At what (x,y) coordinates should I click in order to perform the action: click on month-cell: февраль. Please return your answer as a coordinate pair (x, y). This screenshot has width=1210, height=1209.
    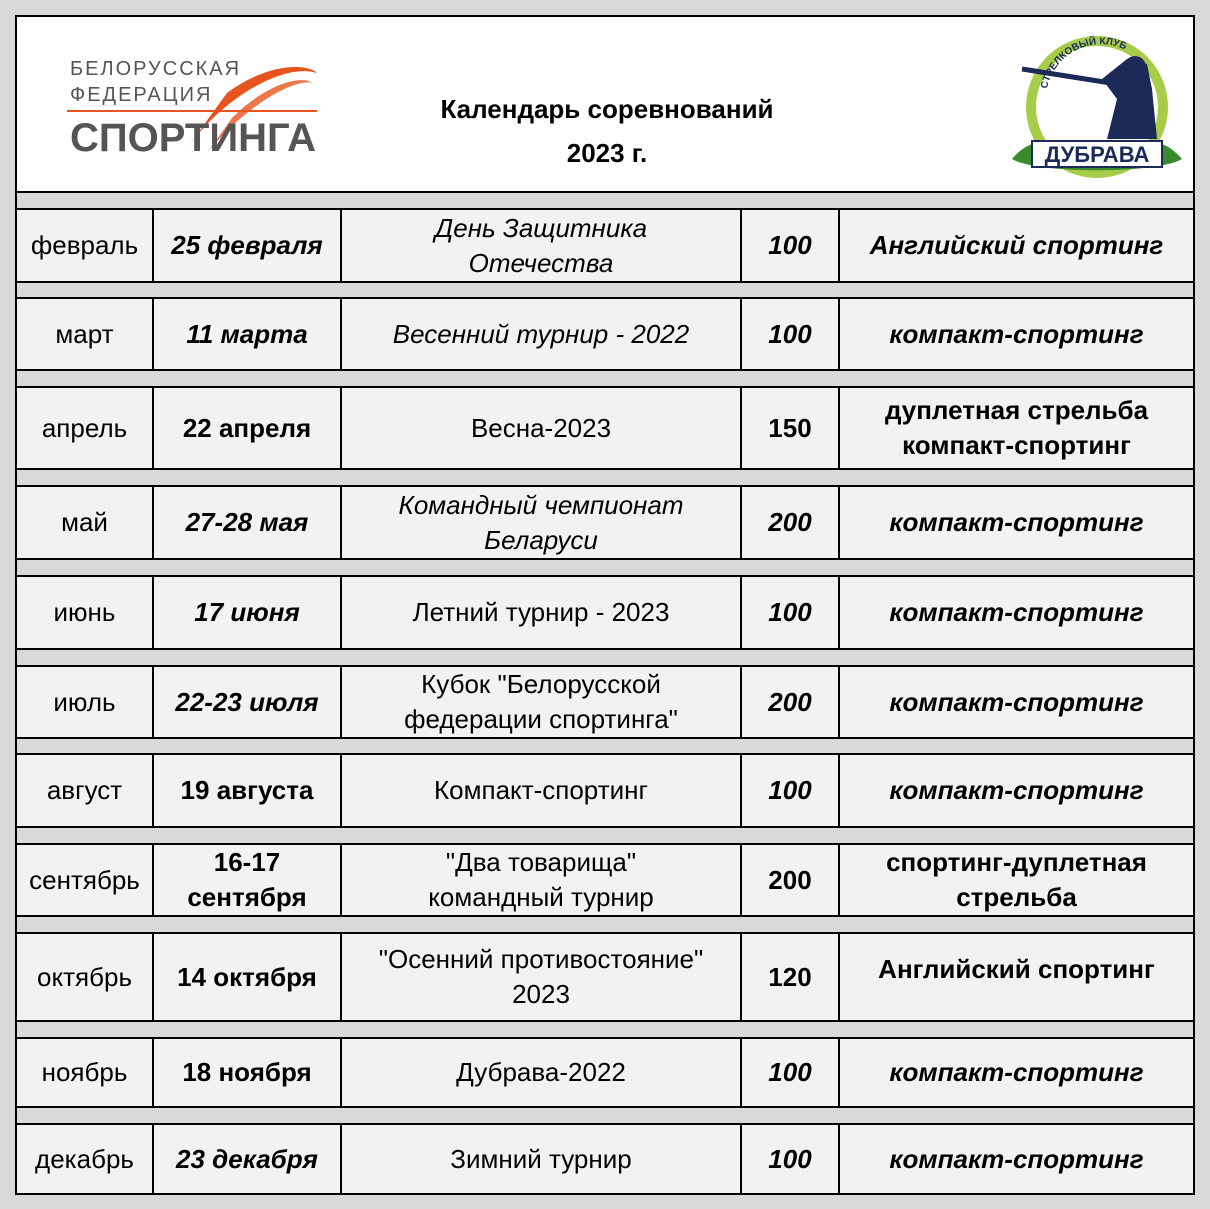
    Looking at the image, I should click on (85, 245).